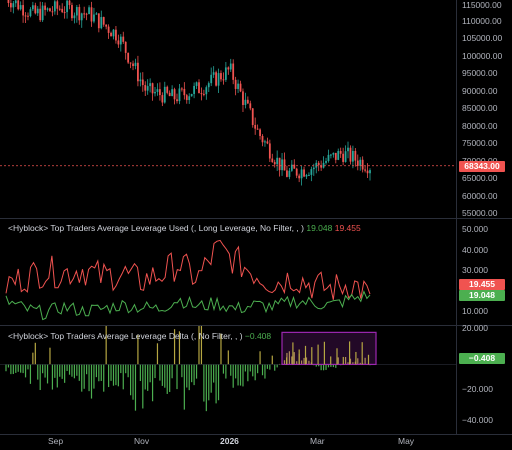  What do you see at coordinates (475, 311) in the screenshot?
I see `leverage-tick: 10.000` at bounding box center [475, 311].